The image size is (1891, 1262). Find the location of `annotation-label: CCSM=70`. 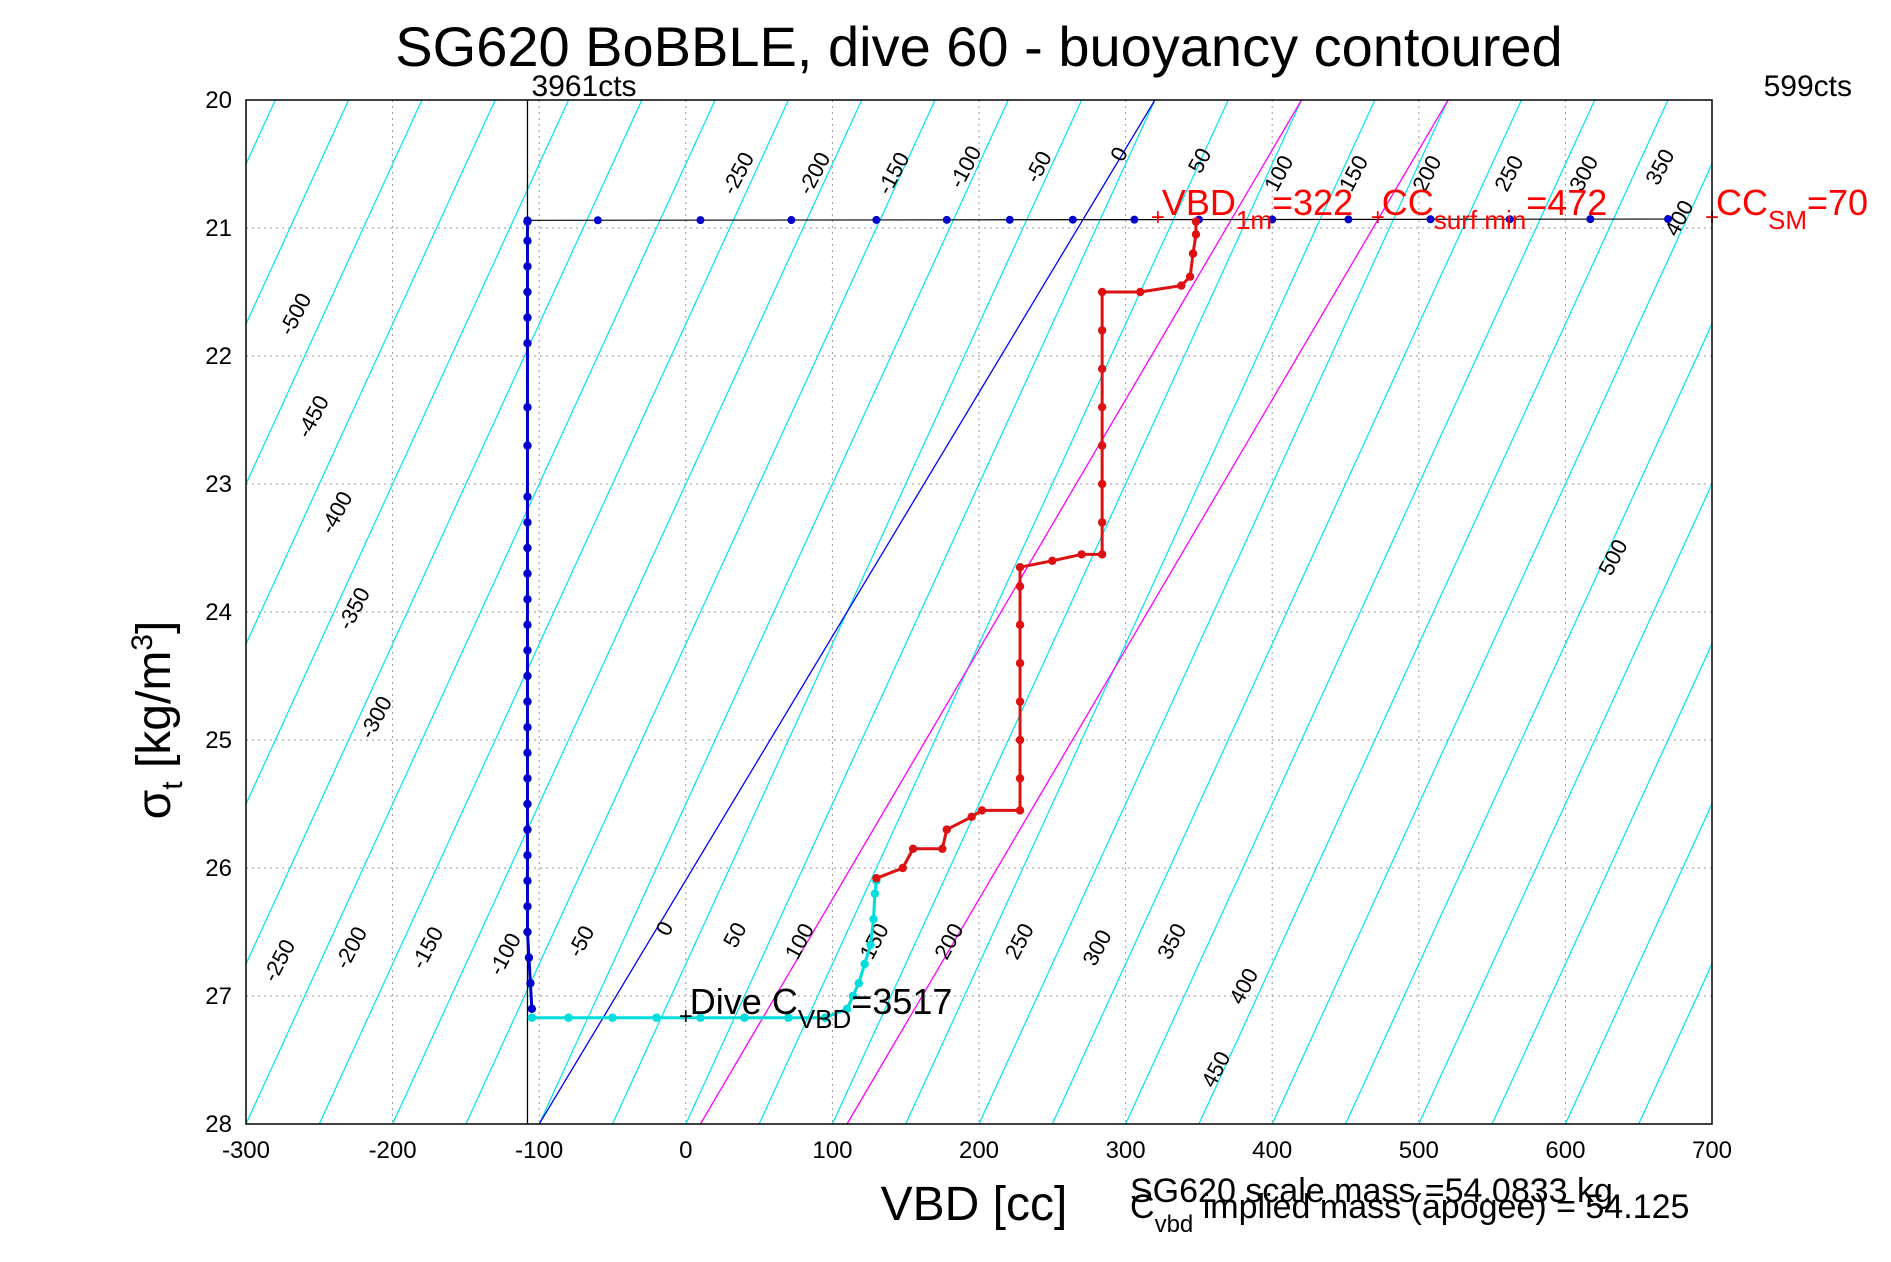

annotation-label: CCSM=70 is located at coordinates (1792, 208).